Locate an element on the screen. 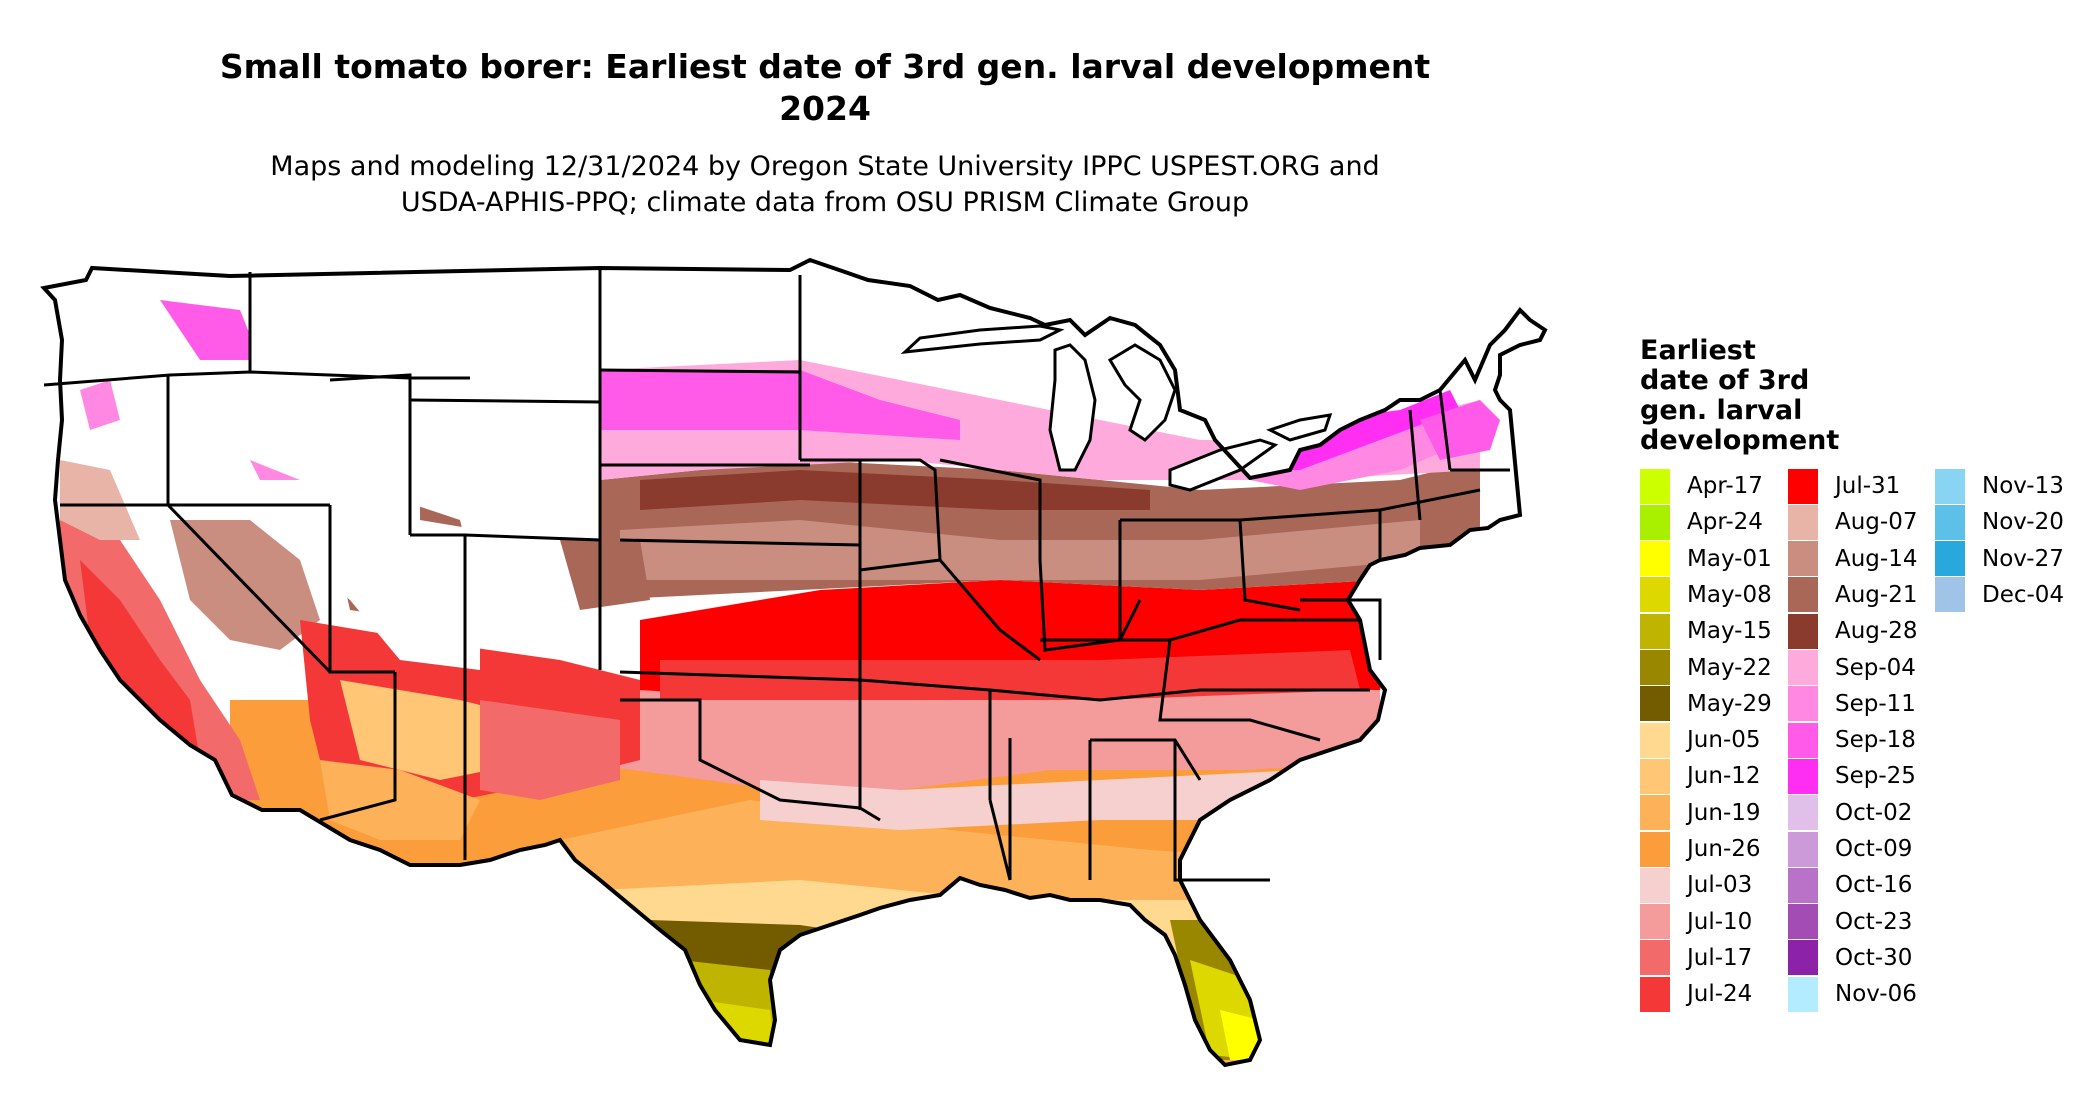 The height and width of the screenshot is (1116, 2100). legend-label: Sep-11 is located at coordinates (1875, 703).